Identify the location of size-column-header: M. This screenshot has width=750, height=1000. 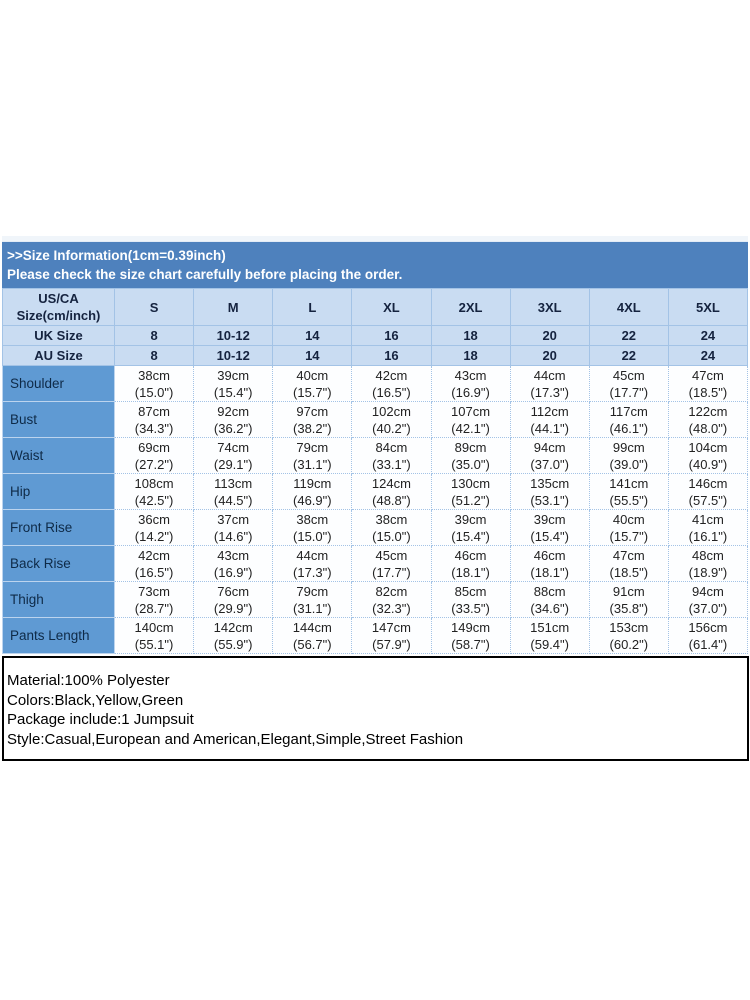
(233, 307).